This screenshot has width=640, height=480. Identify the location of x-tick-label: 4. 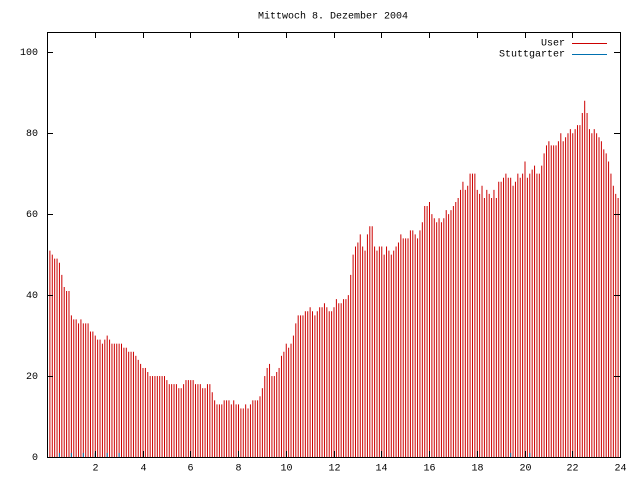
(143, 469).